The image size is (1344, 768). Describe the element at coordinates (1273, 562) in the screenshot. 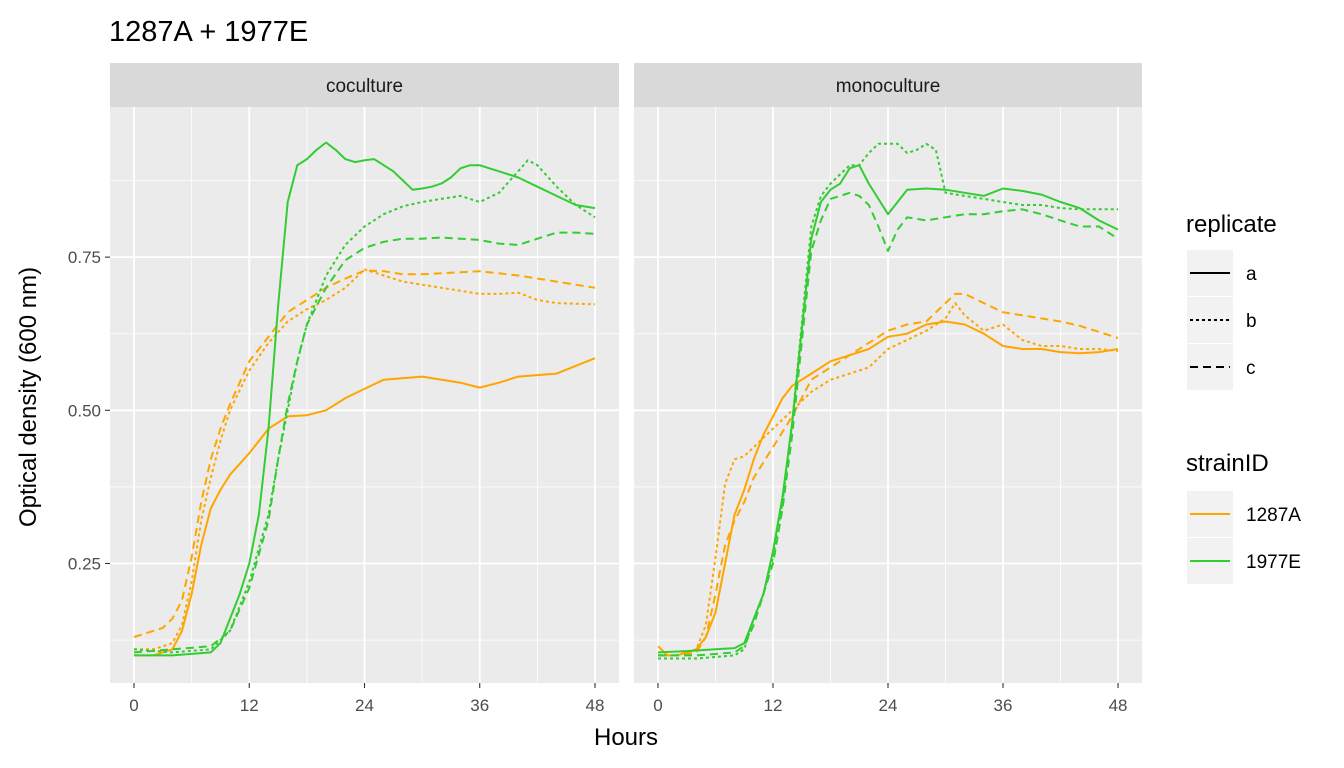

I see `legend-label-strainID: 1977E` at that location.